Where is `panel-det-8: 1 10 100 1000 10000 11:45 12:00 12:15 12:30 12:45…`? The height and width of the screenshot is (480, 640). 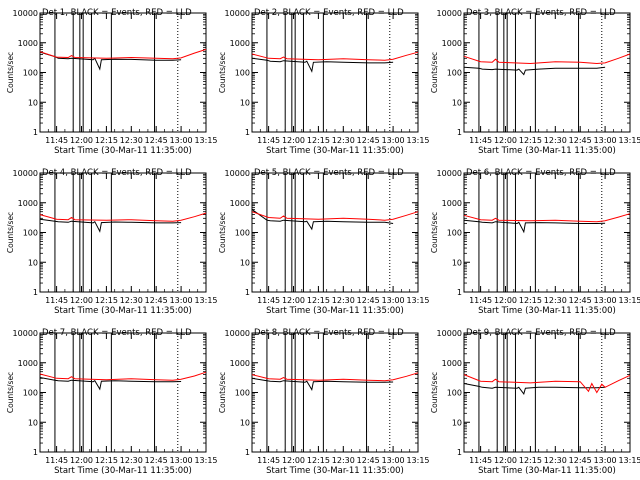
panel-det-8: 1 10 100 1000 10000 11:45 12:00 12:15 12:30 12:45… is located at coordinates (324, 402).